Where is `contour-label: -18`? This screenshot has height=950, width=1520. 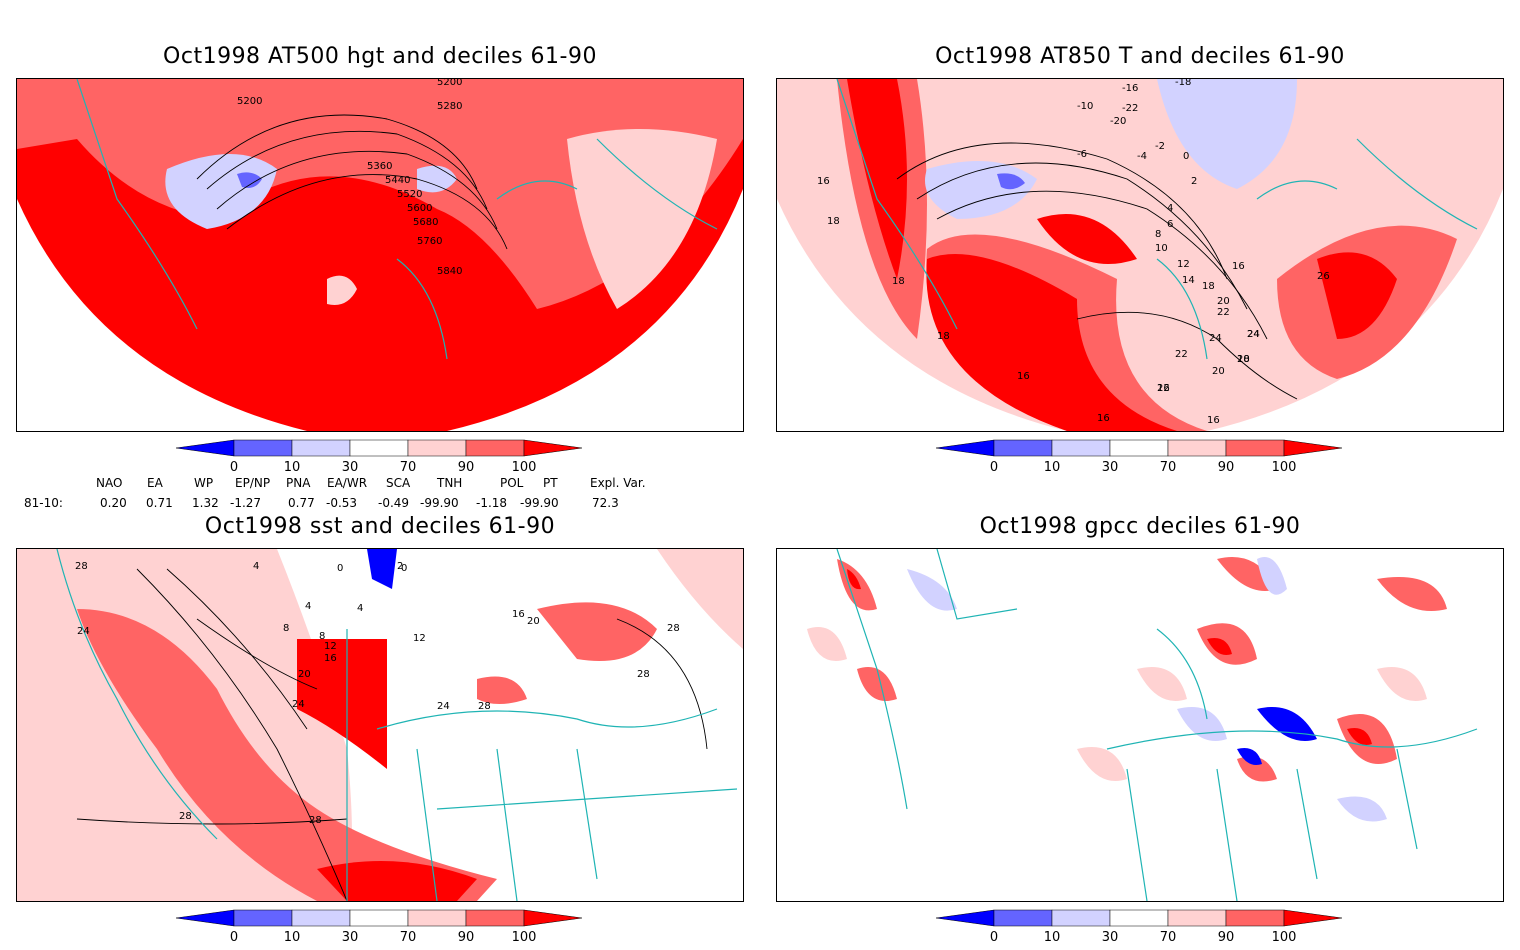
contour-label: -18 is located at coordinates (1183, 83).